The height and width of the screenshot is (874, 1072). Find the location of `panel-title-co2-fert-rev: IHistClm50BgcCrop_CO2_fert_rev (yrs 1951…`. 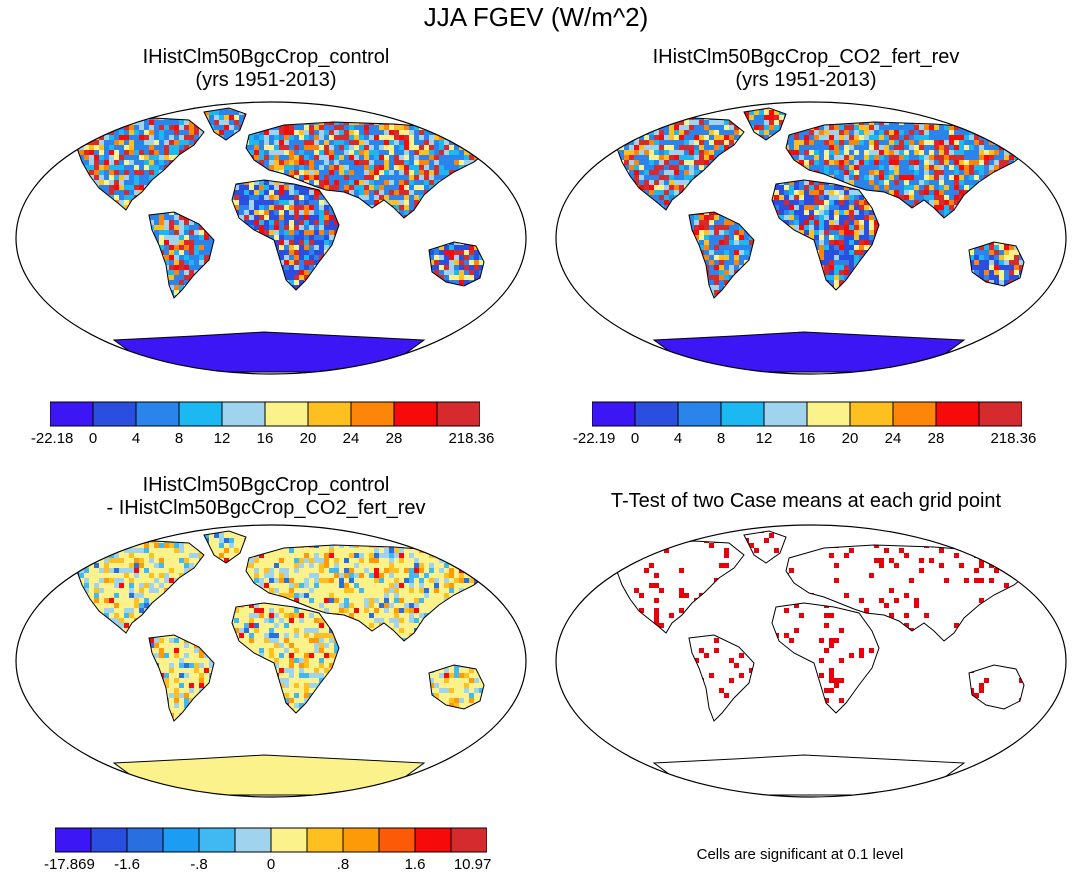

panel-title-co2-fert-rev: IHistClm50BgcCrop_CO2_fert_rev (yrs 1951… is located at coordinates (806, 69).